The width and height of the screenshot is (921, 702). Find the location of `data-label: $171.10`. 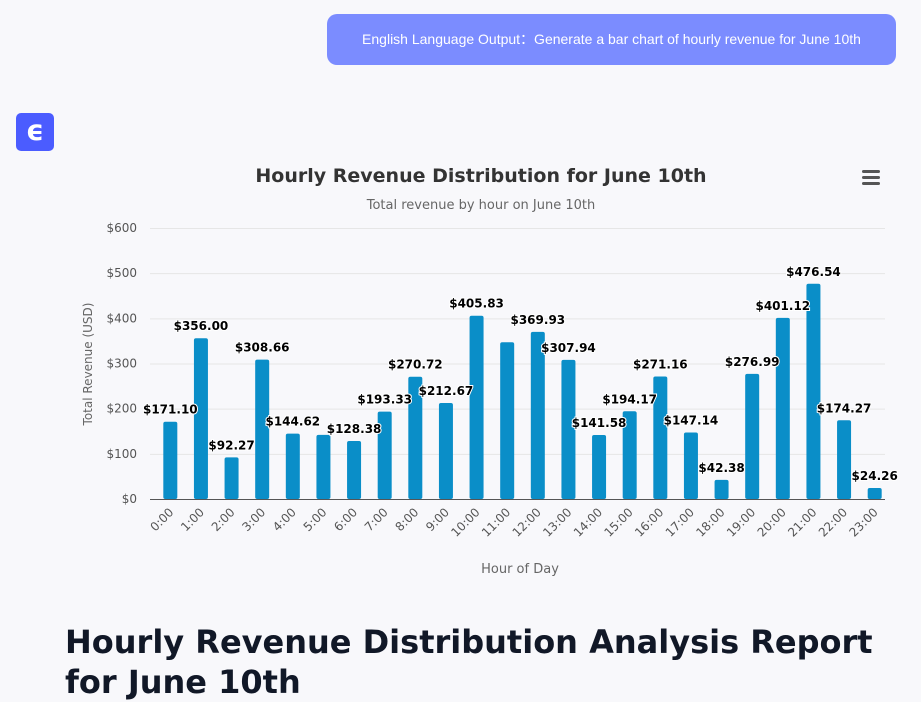

data-label: $171.10 is located at coordinates (170, 410).